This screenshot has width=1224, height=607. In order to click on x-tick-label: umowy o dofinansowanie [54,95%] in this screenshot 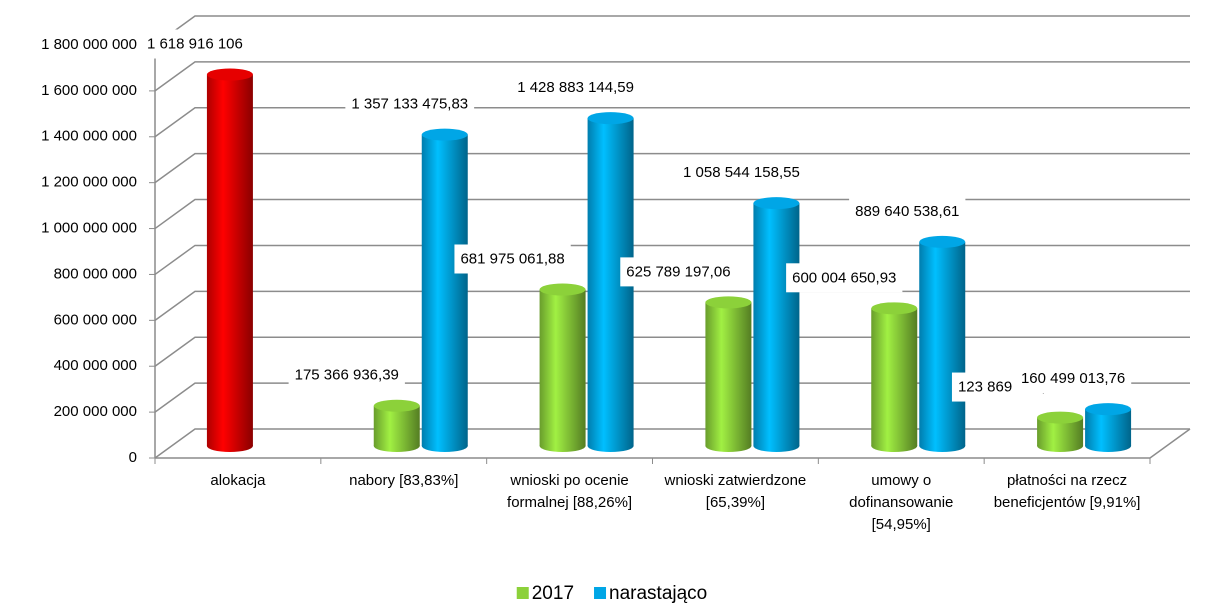, I will do `click(901, 502)`.